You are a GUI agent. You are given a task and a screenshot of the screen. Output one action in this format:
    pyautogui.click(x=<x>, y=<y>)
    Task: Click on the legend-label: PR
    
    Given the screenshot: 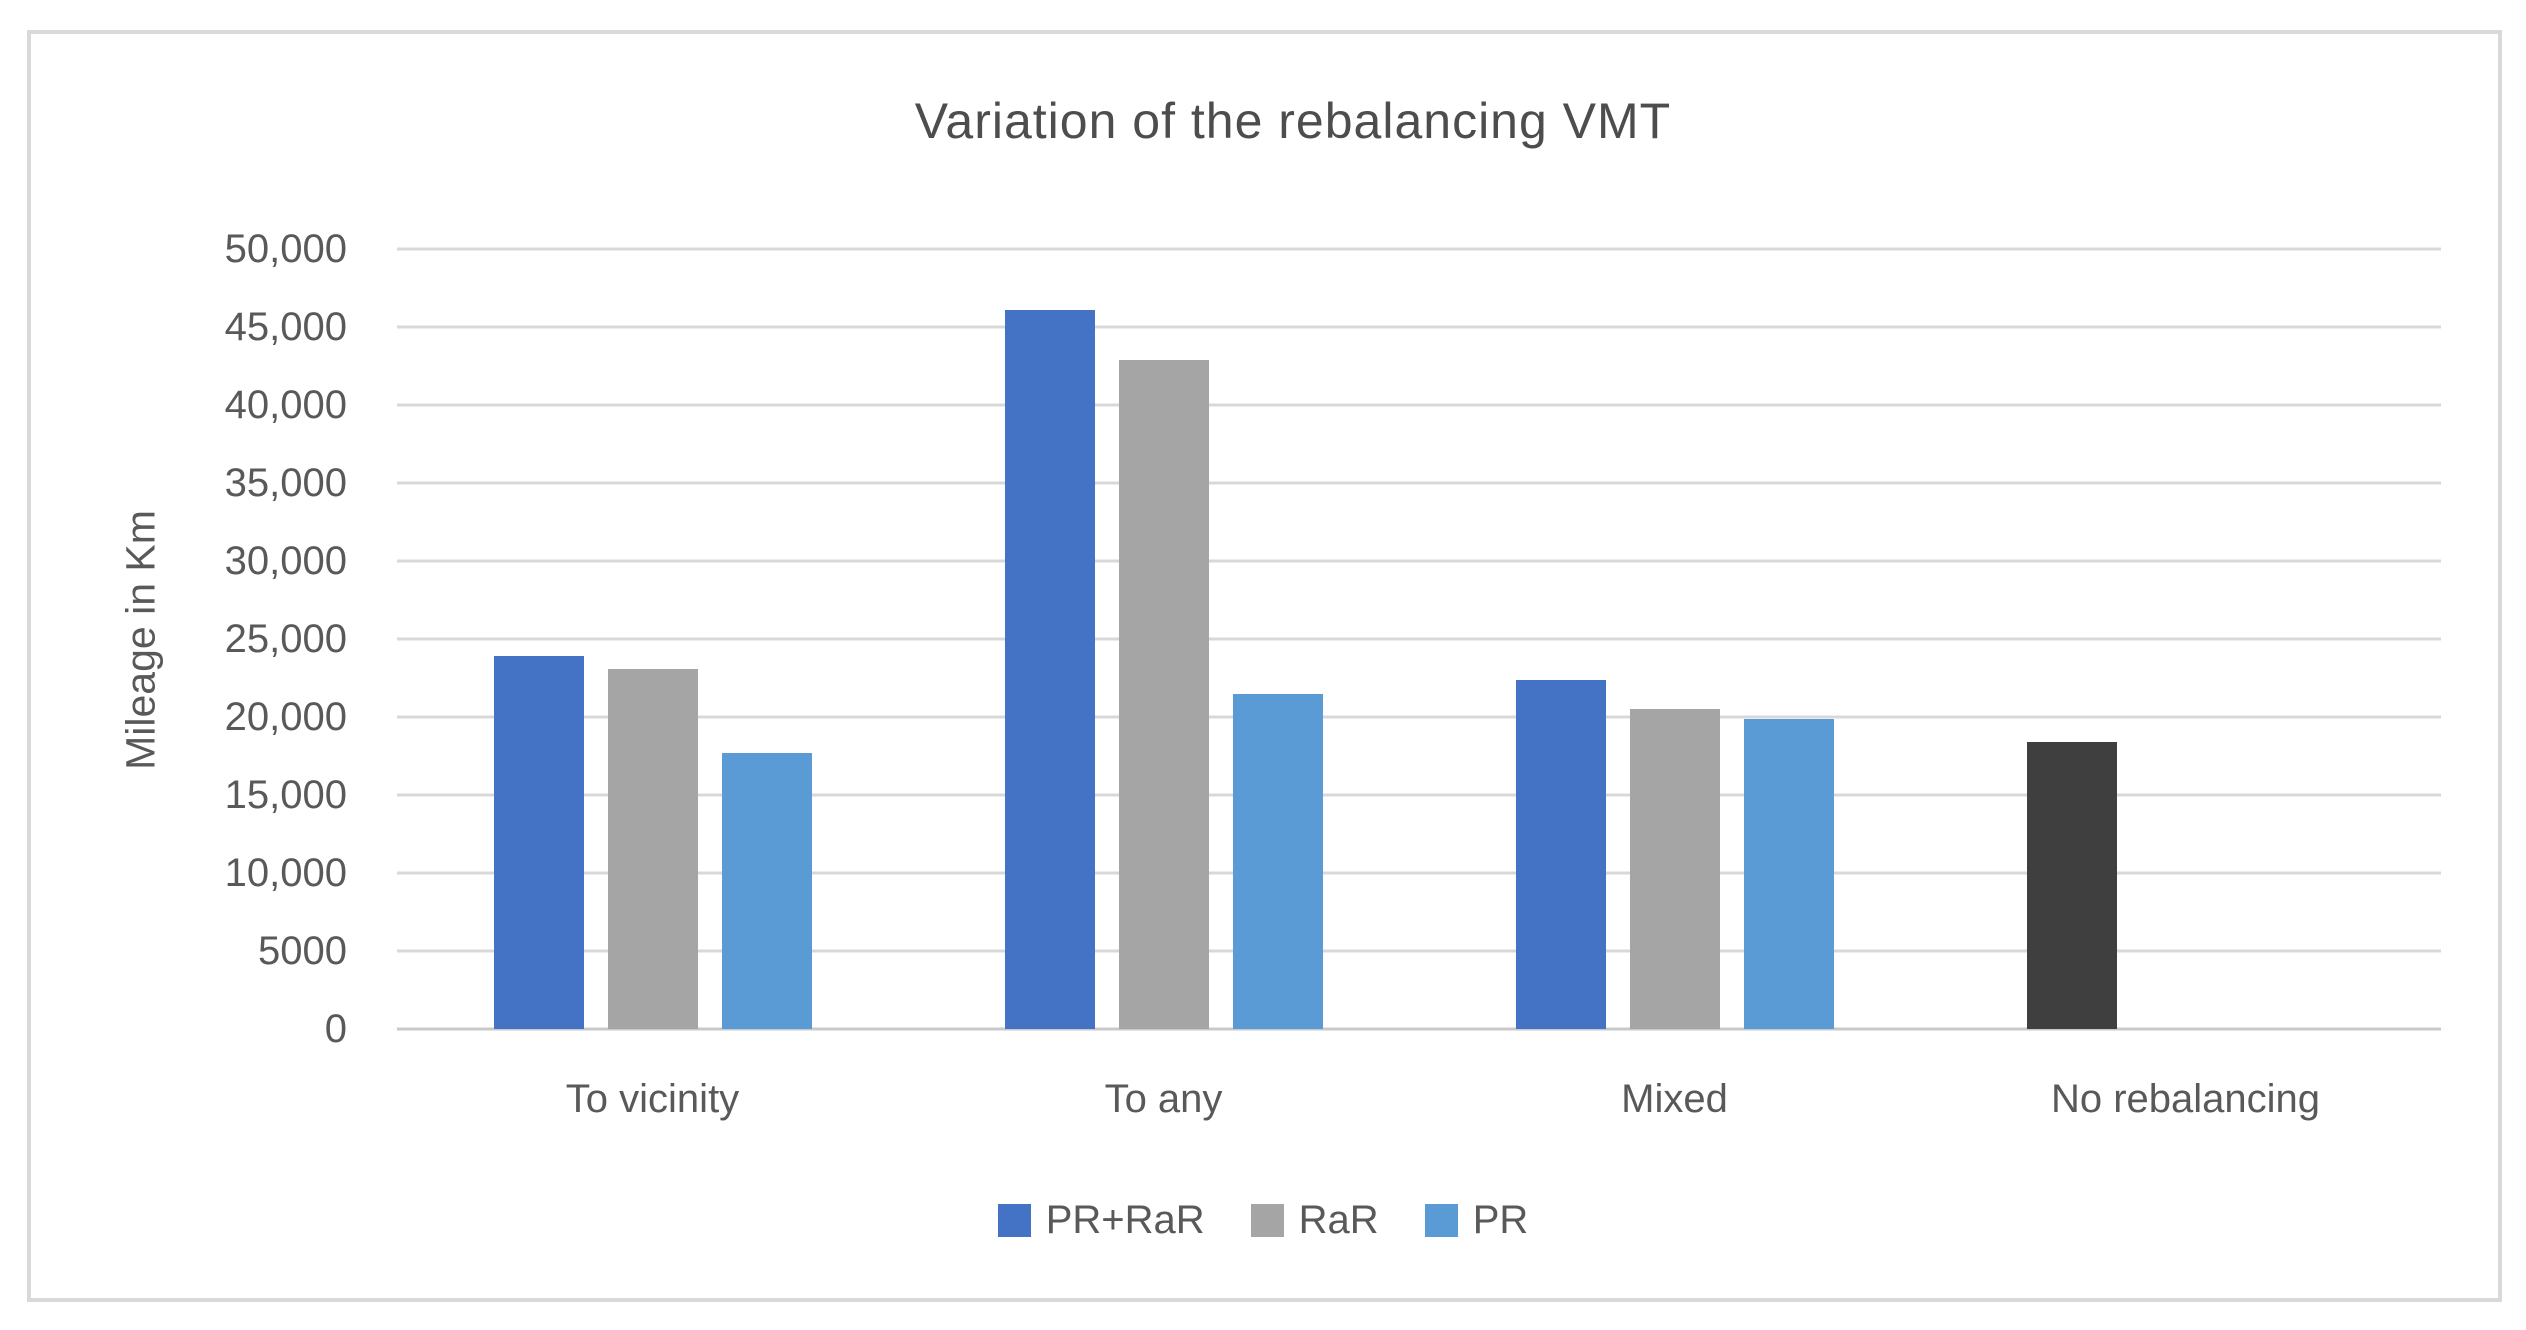 What is the action you would take?
    pyautogui.click(x=1500, y=1220)
    